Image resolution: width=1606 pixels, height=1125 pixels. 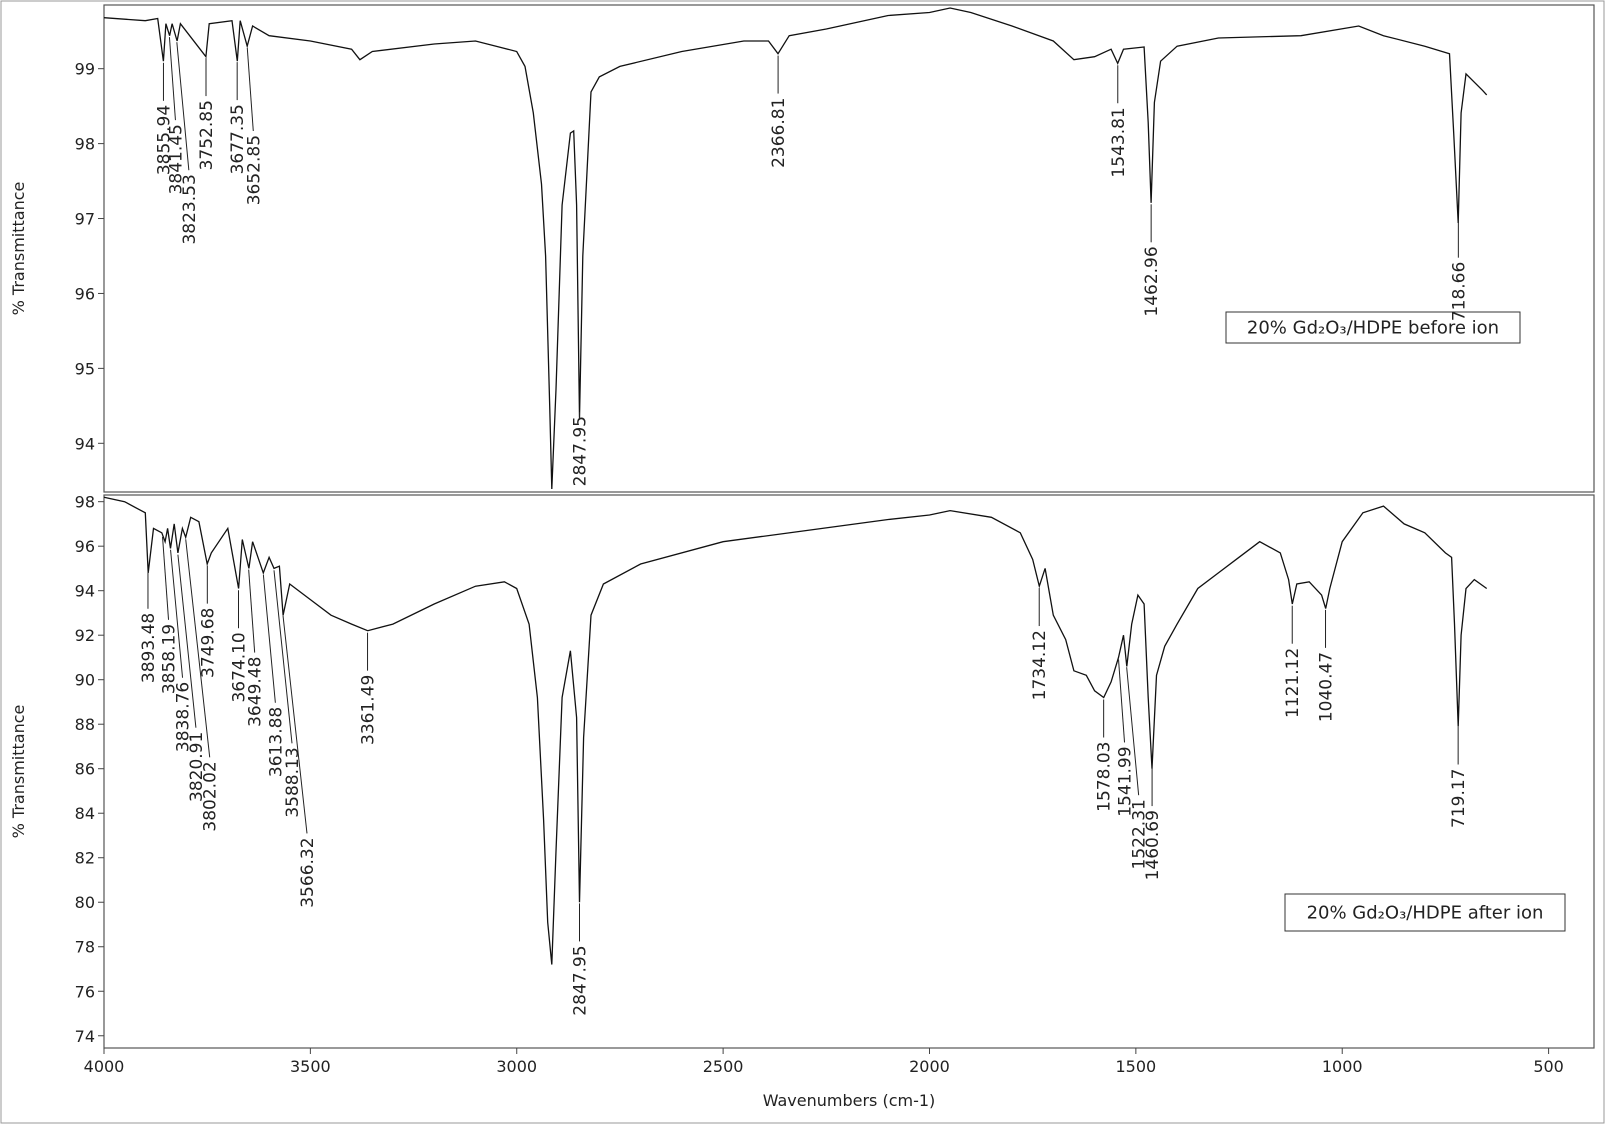 I want to click on peak-label: 3855.94, so click(x=164, y=140).